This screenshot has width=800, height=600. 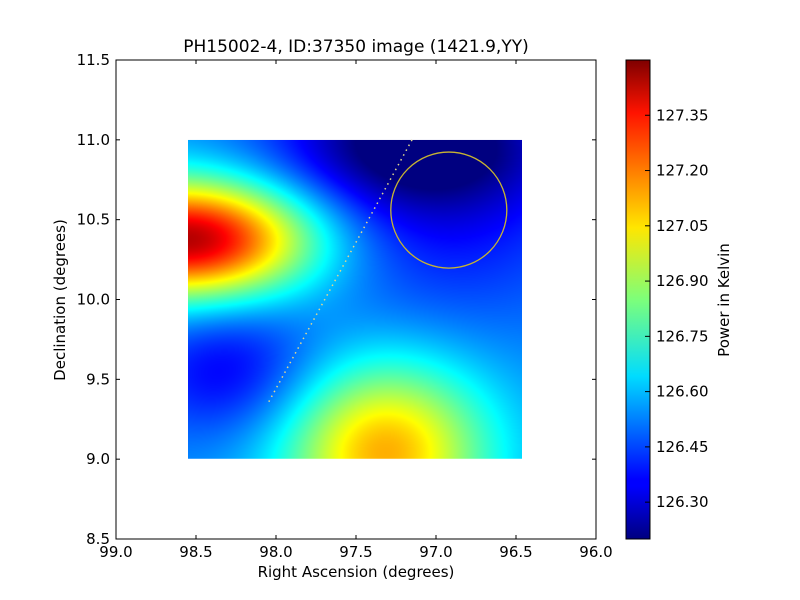 What do you see at coordinates (682, 171) in the screenshot?
I see `colorbar-tick-label: 127.20` at bounding box center [682, 171].